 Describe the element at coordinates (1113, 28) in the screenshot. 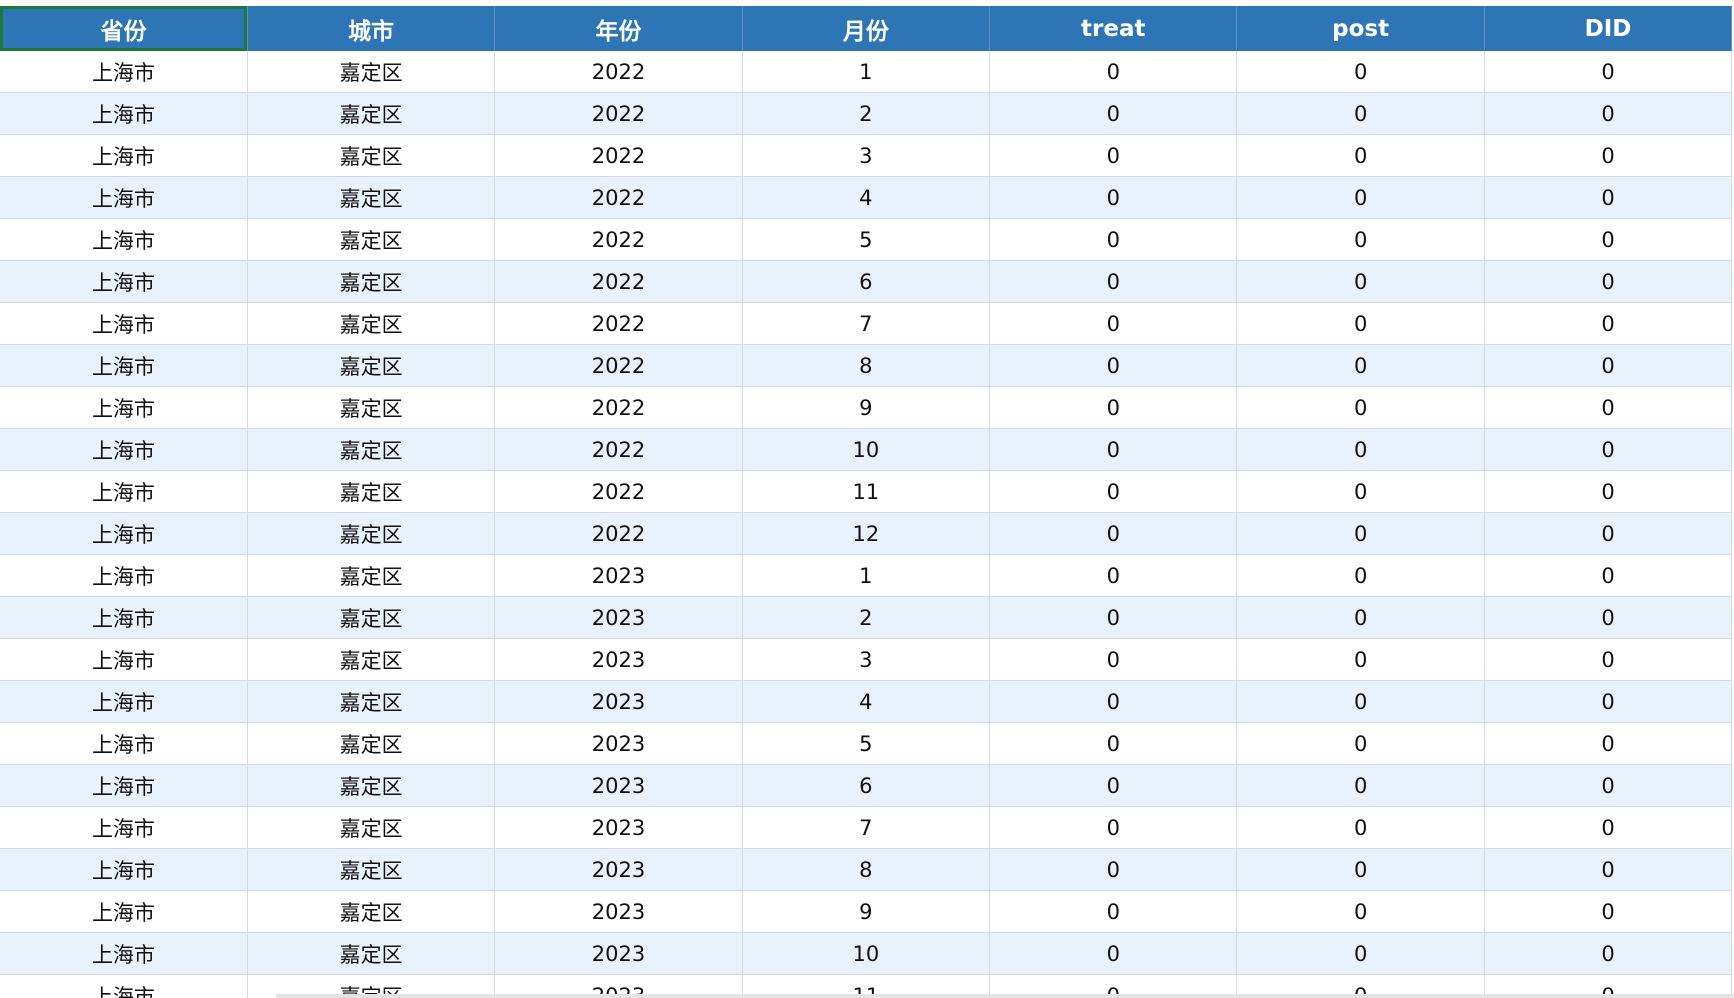

I see `column-header: treat` at that location.